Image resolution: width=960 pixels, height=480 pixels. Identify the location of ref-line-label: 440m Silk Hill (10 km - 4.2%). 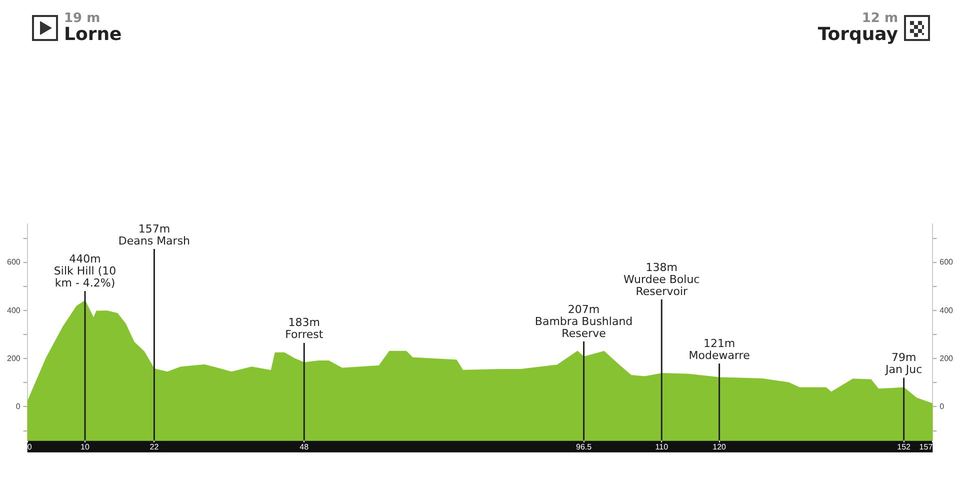
(85, 271).